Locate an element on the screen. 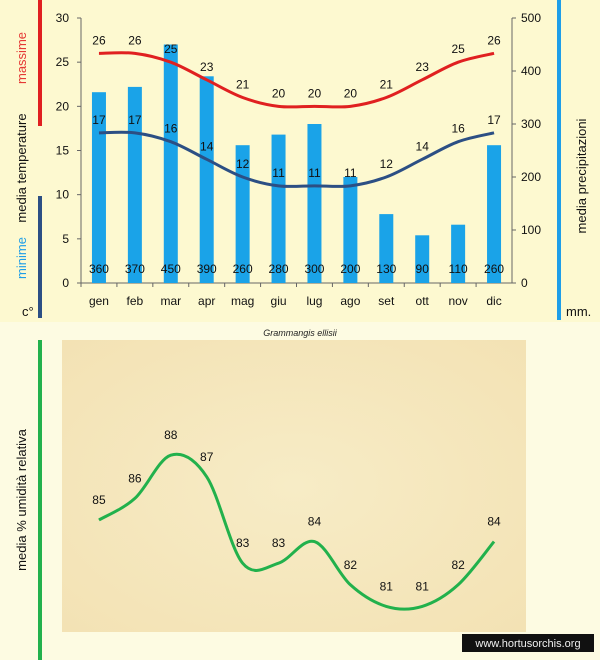 This screenshot has width=600, height=660. humidity-label: 88 is located at coordinates (171, 435).